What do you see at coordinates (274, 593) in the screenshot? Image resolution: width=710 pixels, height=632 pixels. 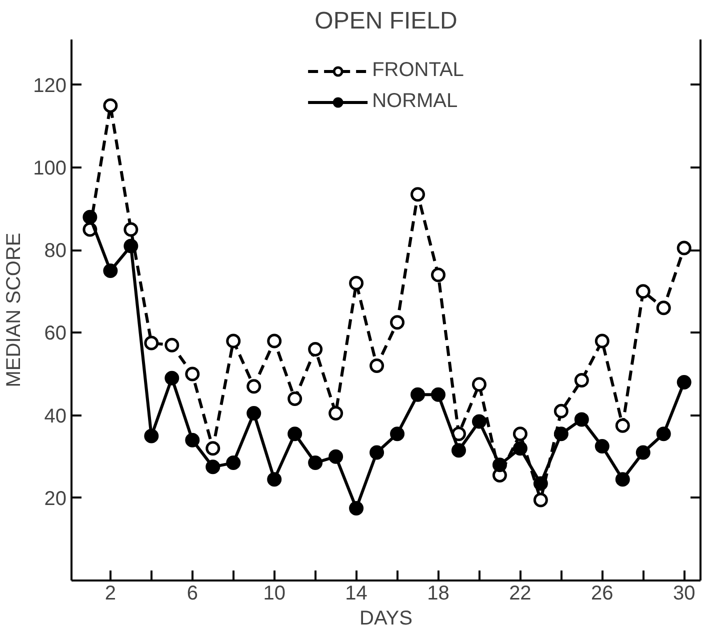 I see `x-tick-label: 10` at bounding box center [274, 593].